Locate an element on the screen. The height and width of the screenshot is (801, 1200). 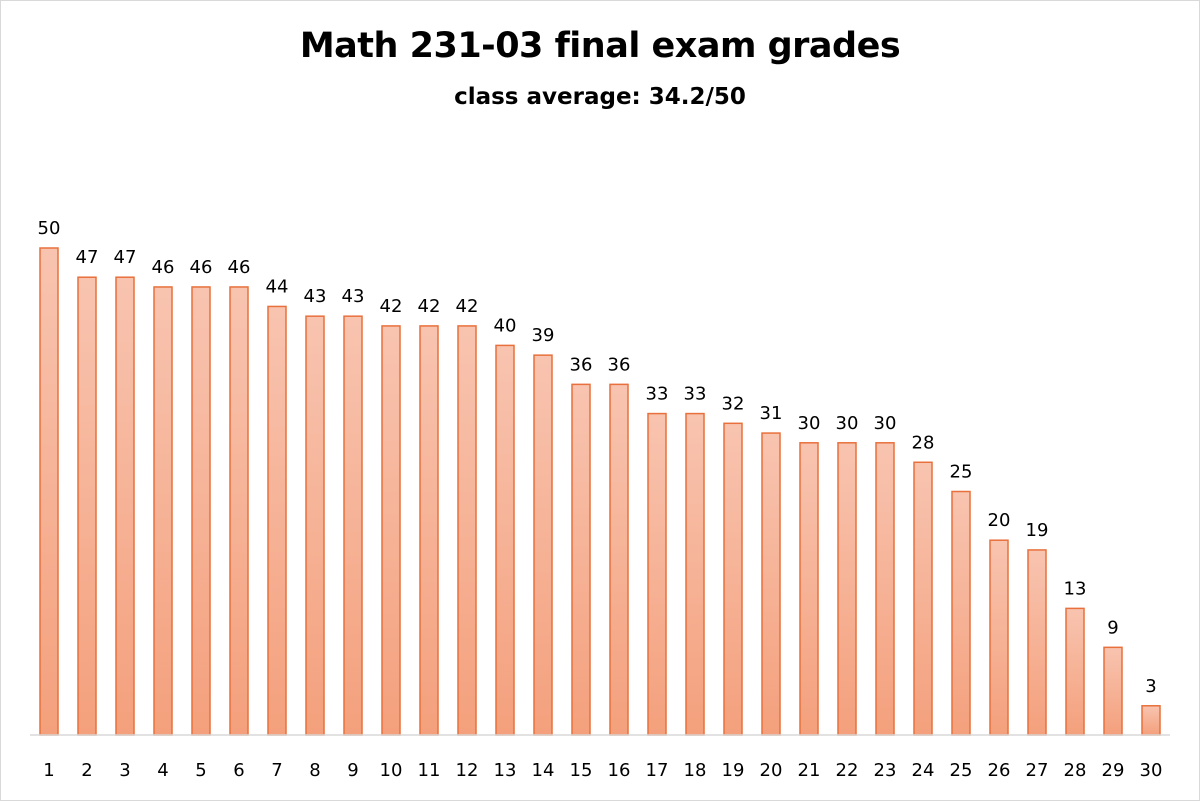
x-tick-label-8: 8 is located at coordinates (314, 770).